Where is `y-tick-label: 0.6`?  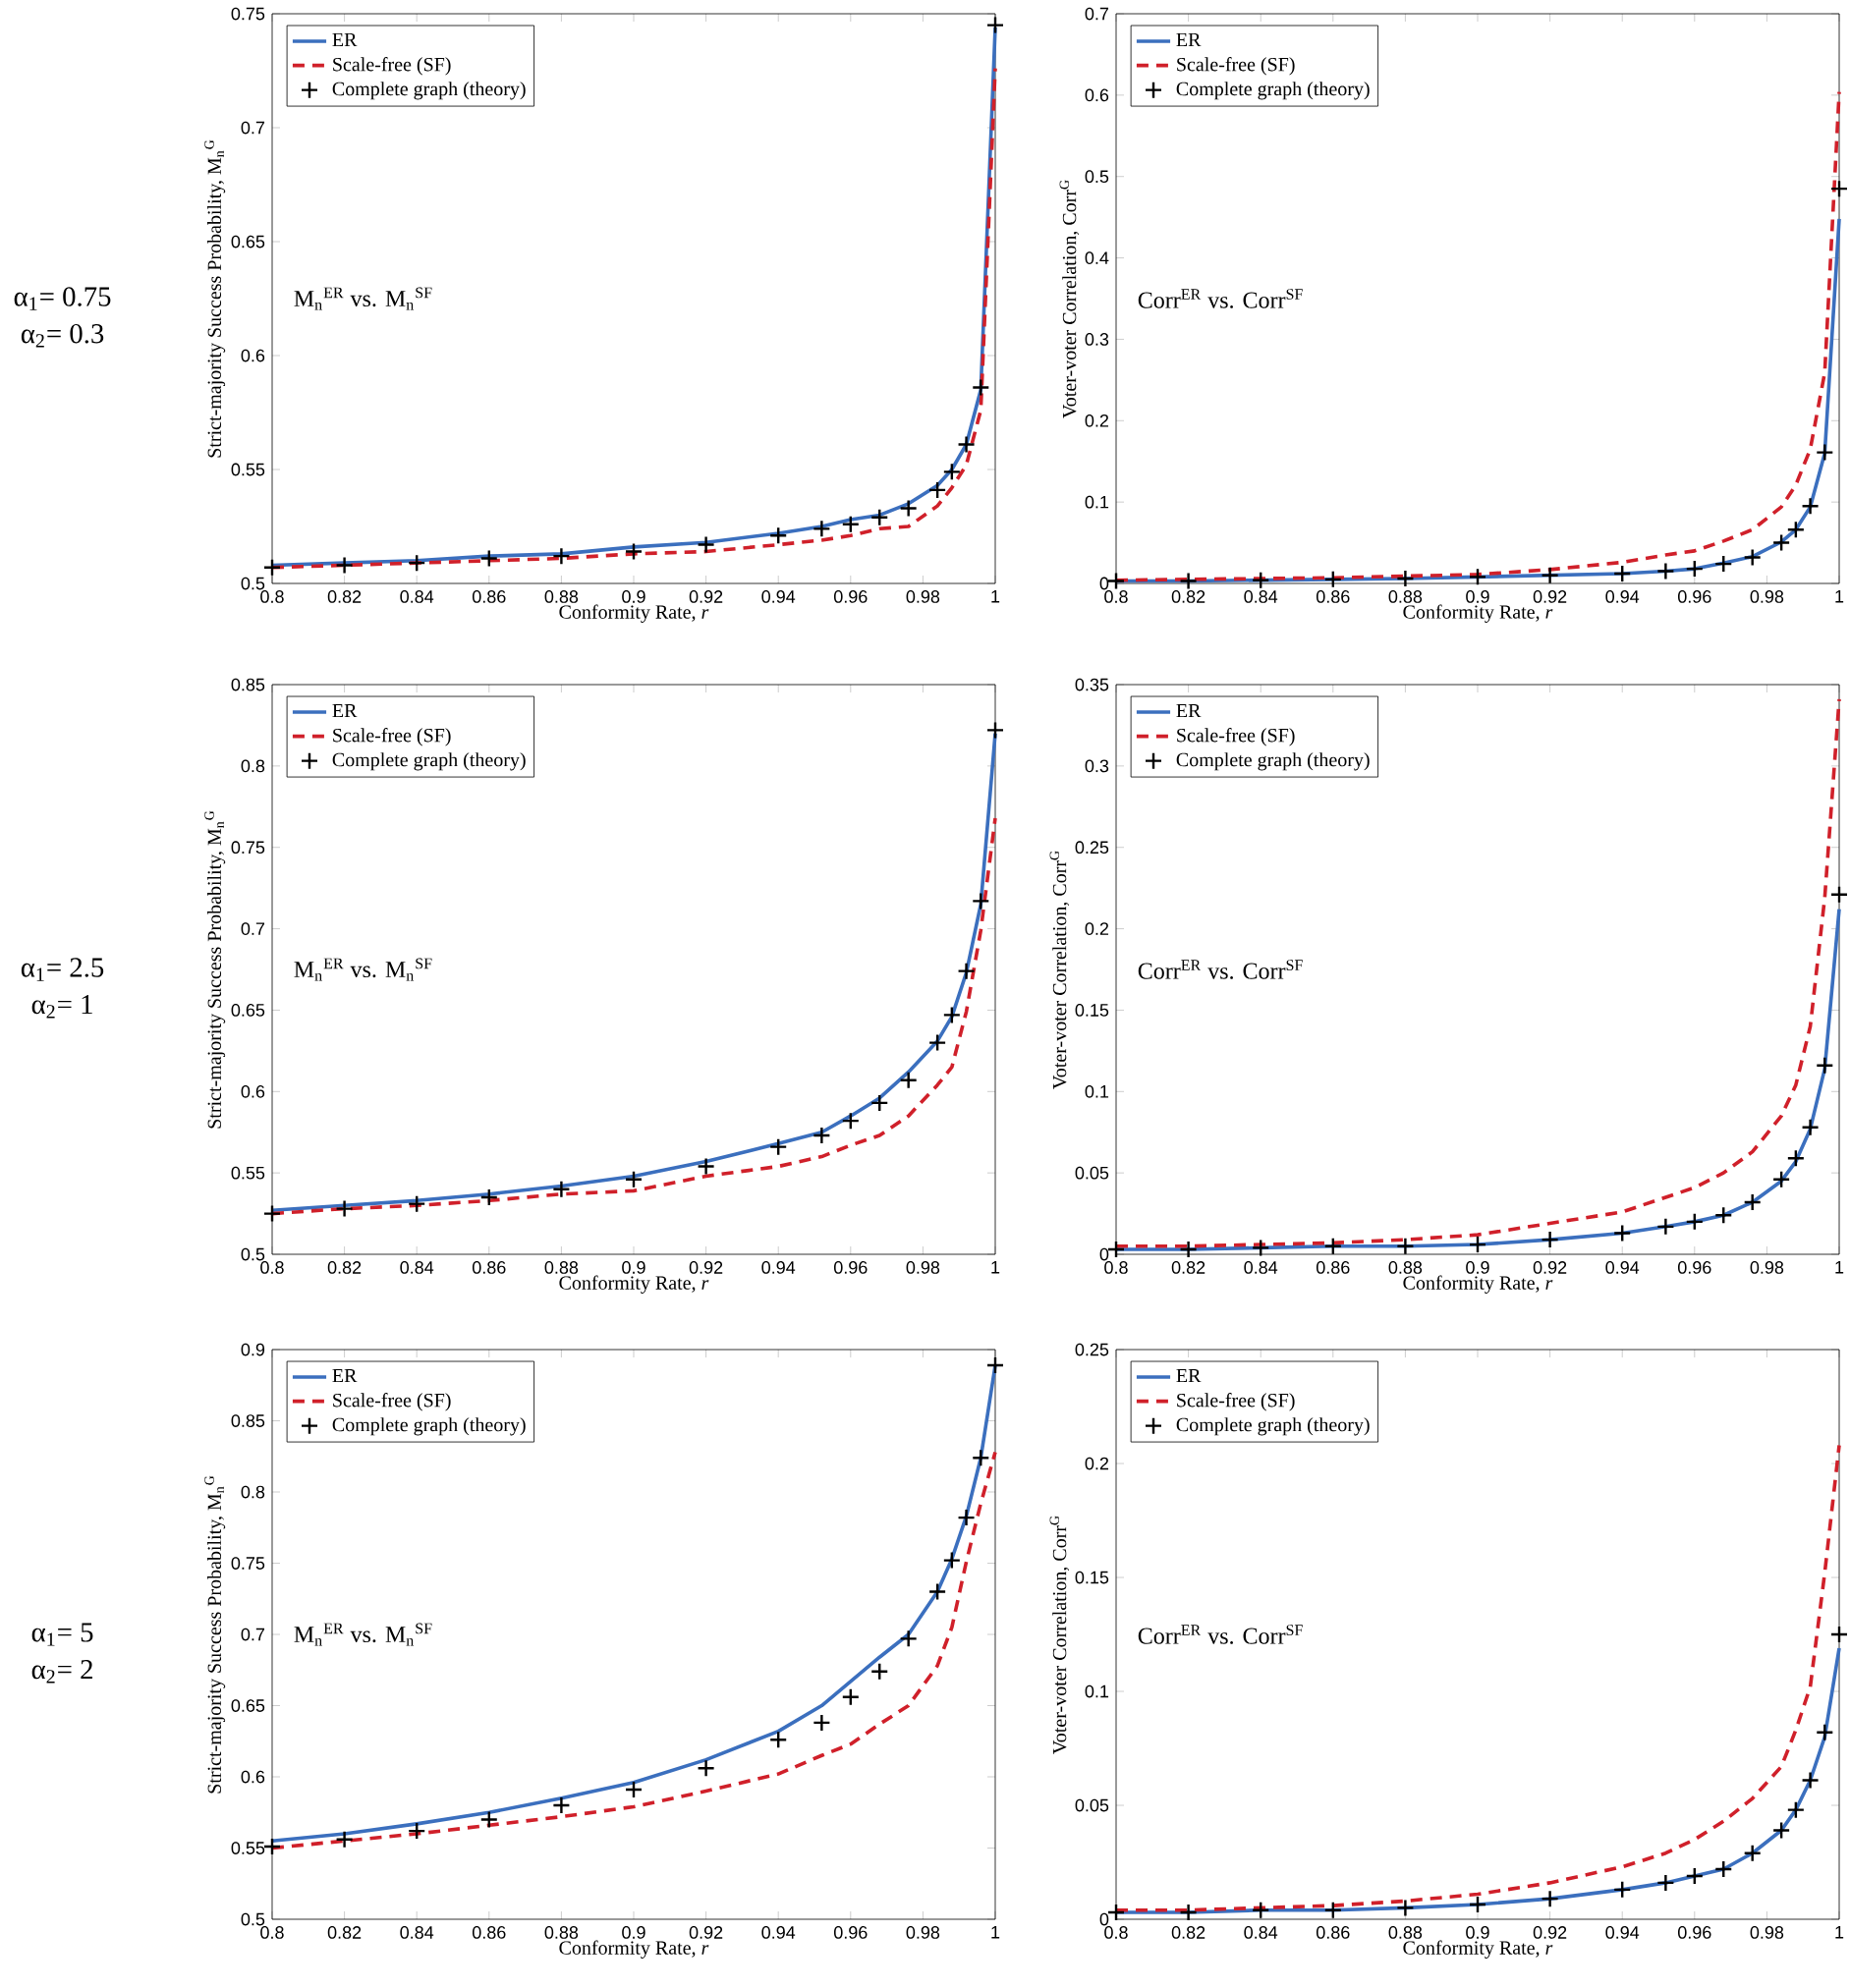 y-tick-label: 0.6 is located at coordinates (1097, 95).